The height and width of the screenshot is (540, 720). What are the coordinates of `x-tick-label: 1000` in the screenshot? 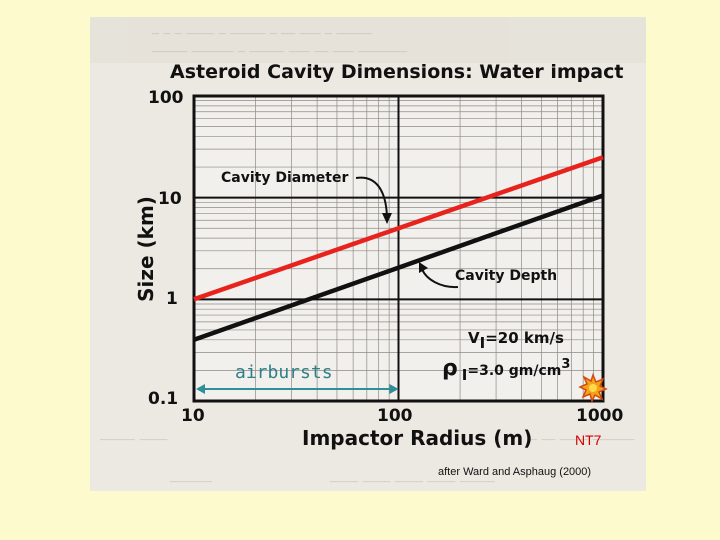 It's located at (599, 416).